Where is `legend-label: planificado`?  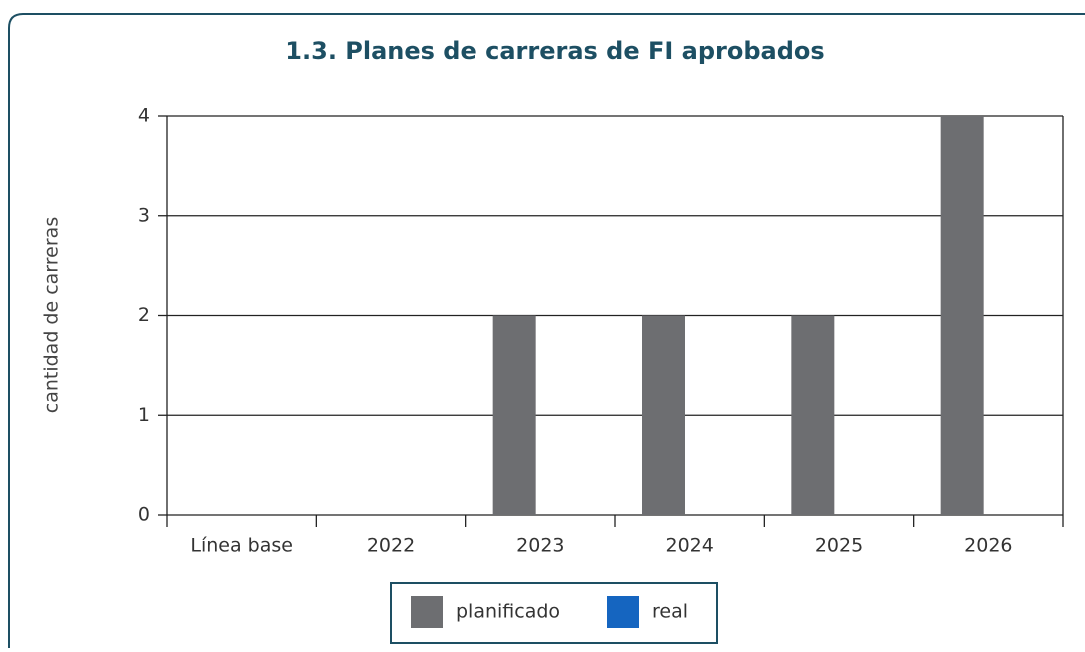
legend-label: planificado is located at coordinates (508, 612).